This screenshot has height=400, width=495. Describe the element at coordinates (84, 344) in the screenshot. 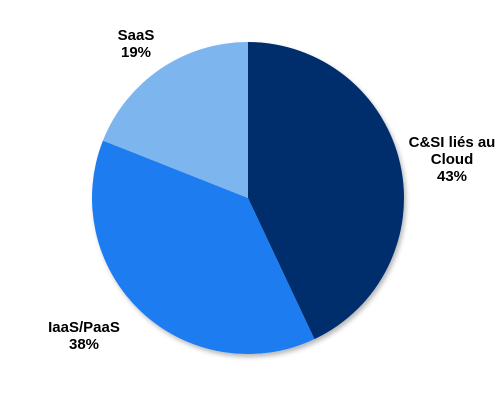

I see `pie-slice-value: 38%` at that location.